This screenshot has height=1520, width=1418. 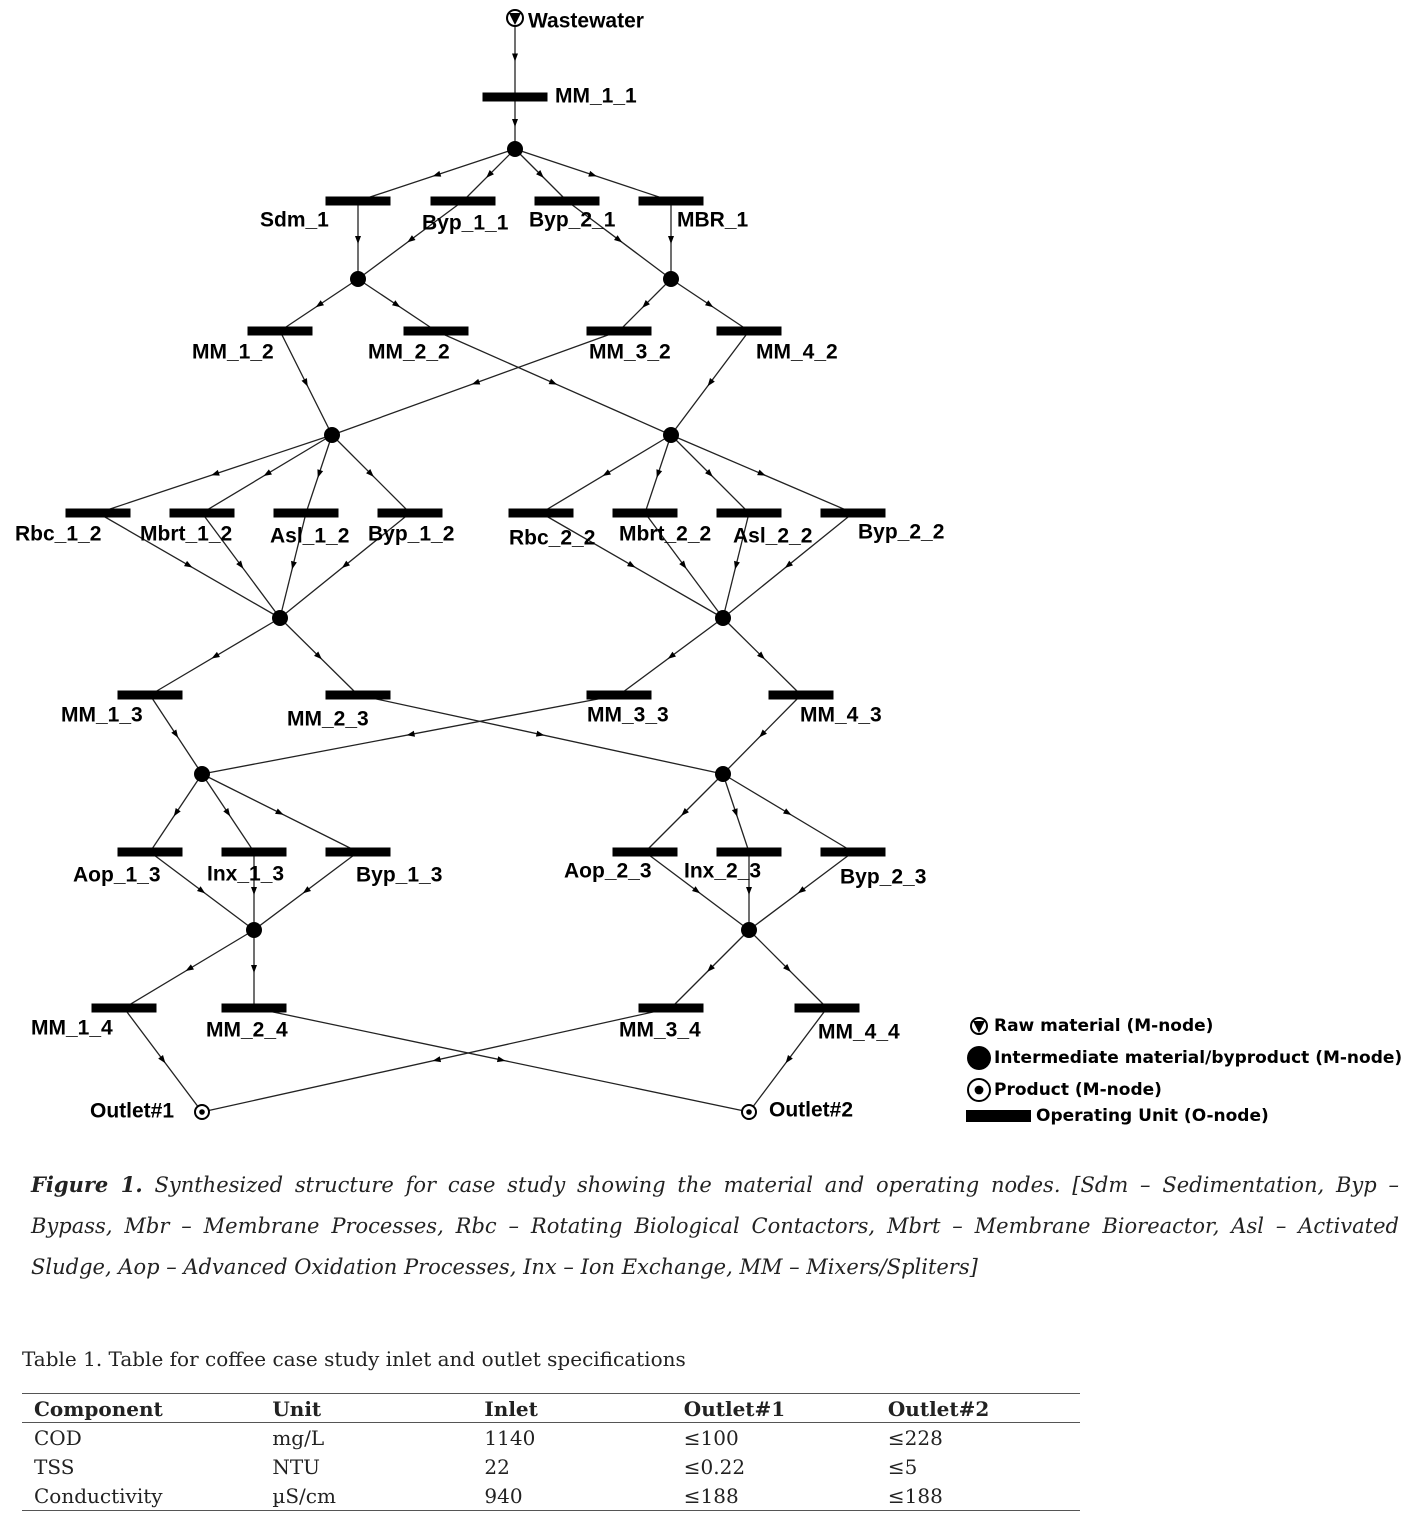 I want to click on node-label: MM_2_2, so click(x=409, y=352).